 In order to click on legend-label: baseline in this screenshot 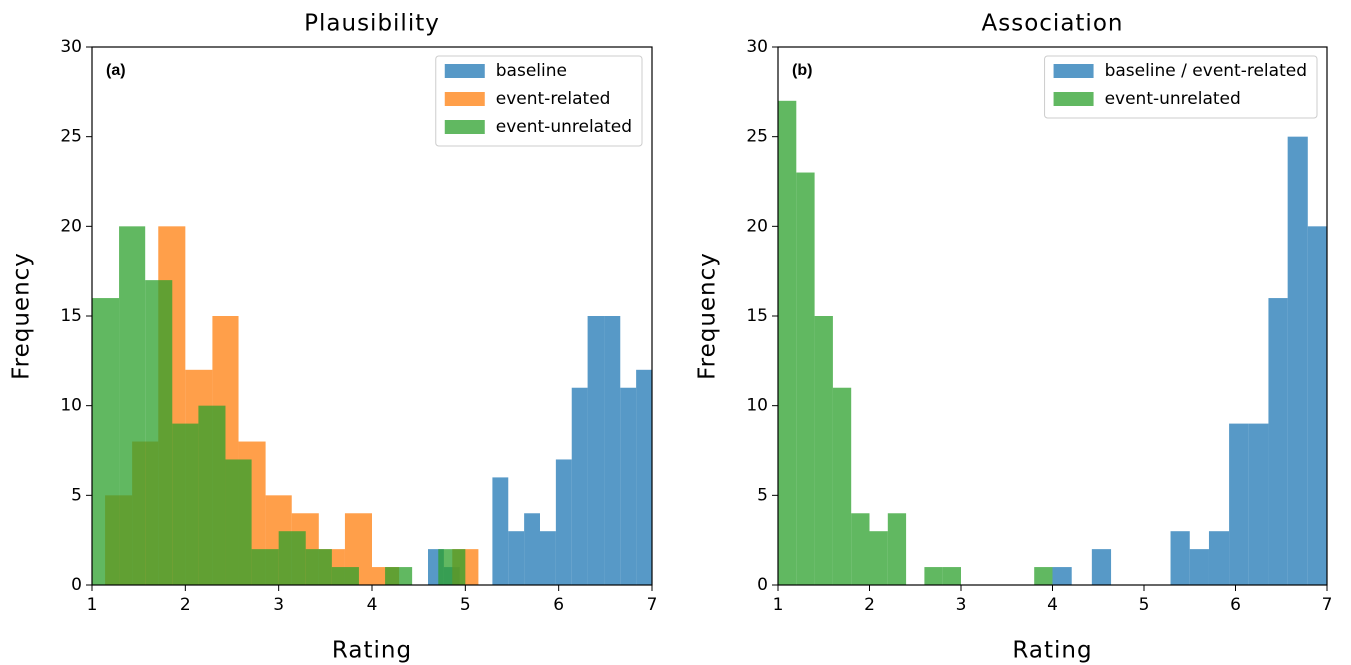, I will do `click(531, 71)`.